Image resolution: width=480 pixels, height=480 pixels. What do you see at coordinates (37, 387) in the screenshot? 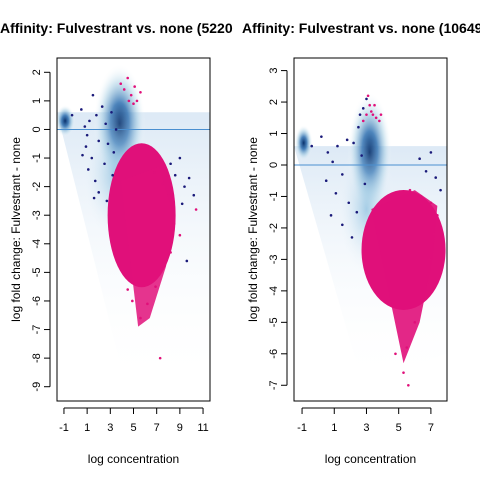
I see `y-tick-label: -9` at bounding box center [37, 387].